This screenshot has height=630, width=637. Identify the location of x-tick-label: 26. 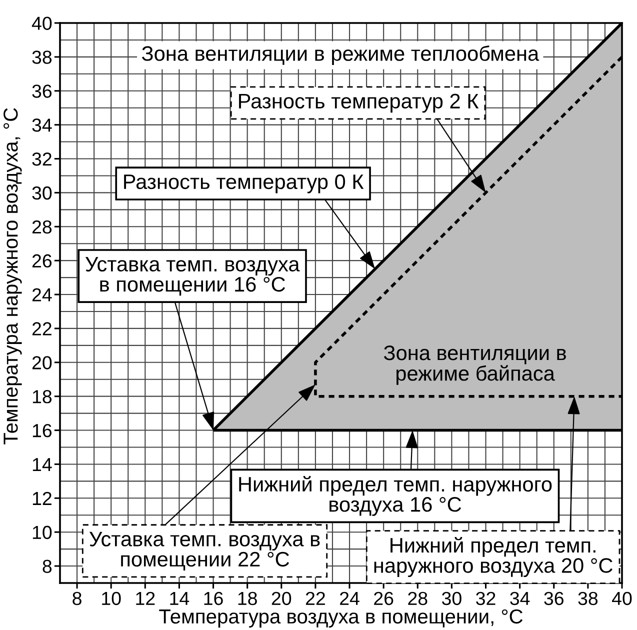
(384, 599).